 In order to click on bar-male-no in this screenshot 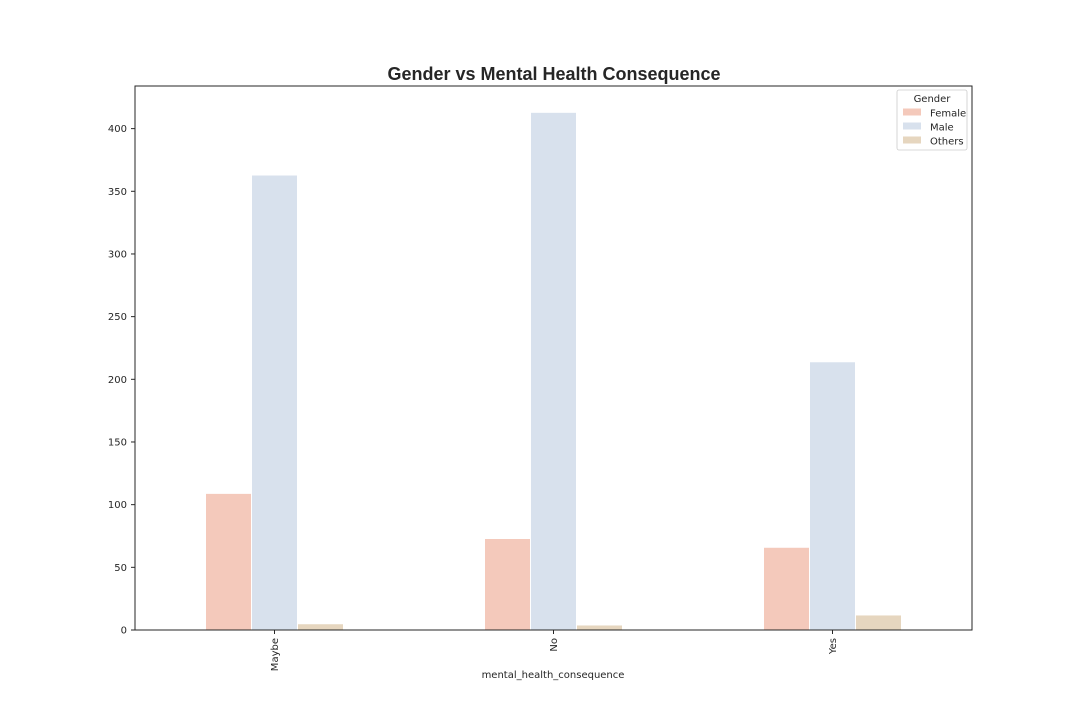, I will do `click(553, 371)`.